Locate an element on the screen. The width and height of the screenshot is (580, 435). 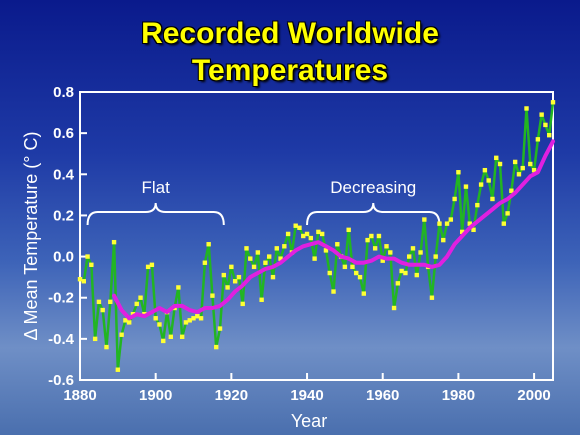
x-axis-label: Year is located at coordinates (309, 421).